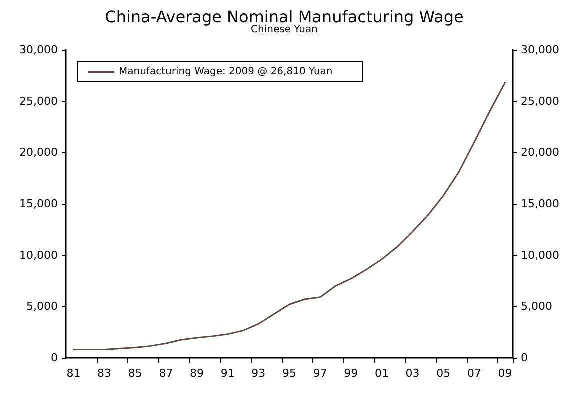 The width and height of the screenshot is (569, 410). Describe the element at coordinates (289, 373) in the screenshot. I see `x-tick-label: 95` at that location.